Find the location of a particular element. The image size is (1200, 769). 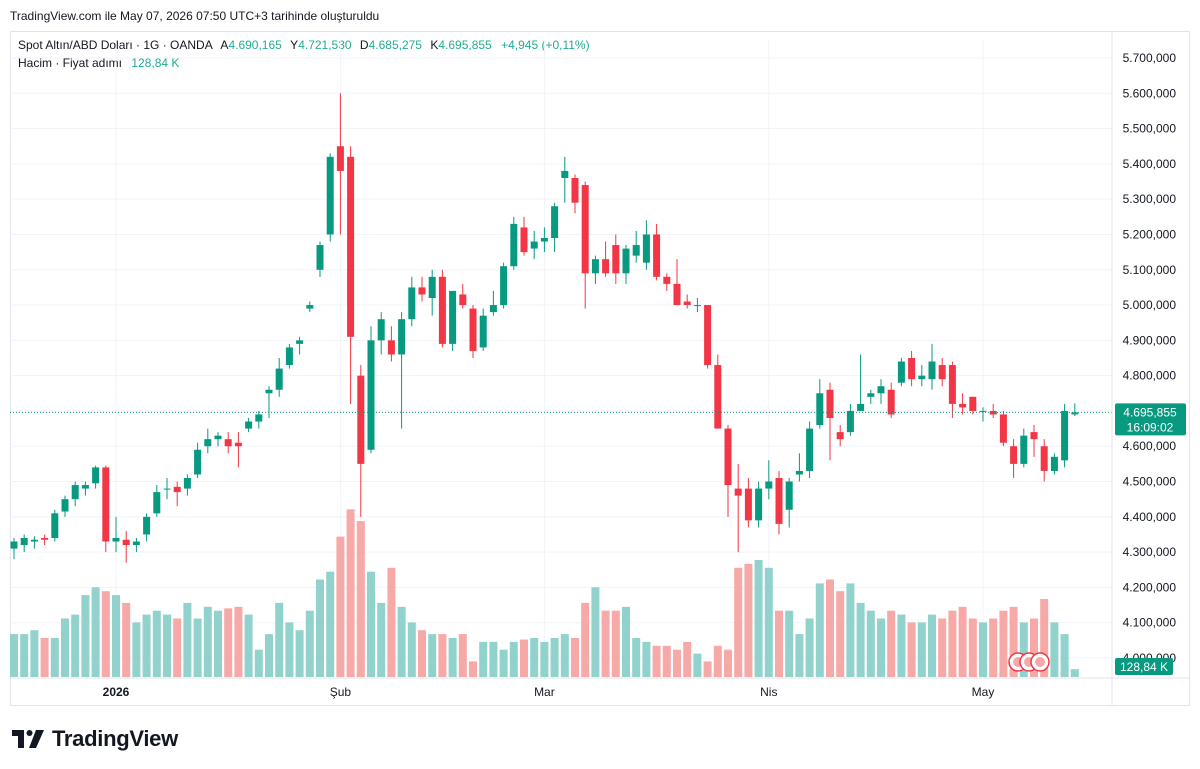

y-tick-label: 4.400,000 is located at coordinates (1150, 517).